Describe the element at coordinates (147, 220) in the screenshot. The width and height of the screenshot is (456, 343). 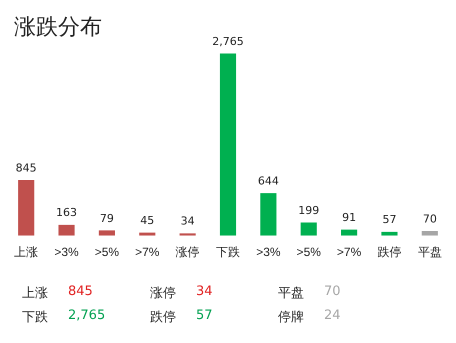
I see `data-label: 45` at that location.